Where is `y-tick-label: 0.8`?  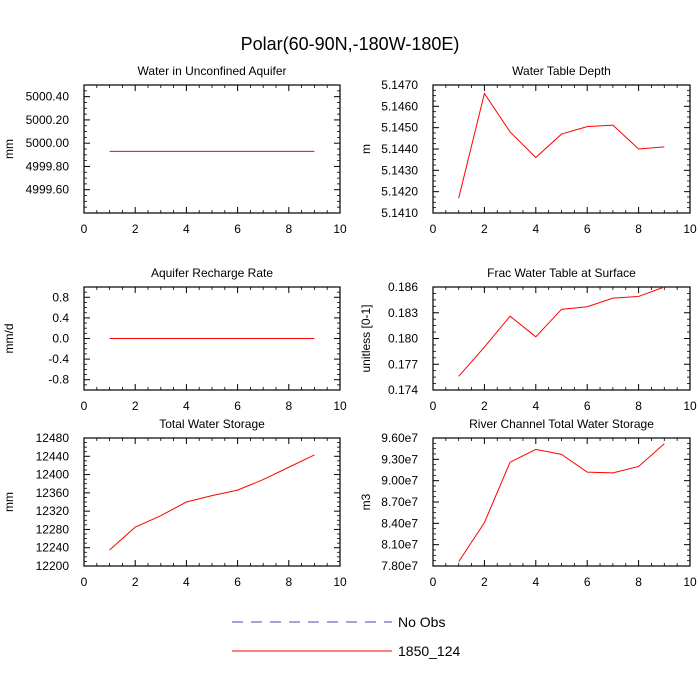 y-tick-label: 0.8 is located at coordinates (60, 297).